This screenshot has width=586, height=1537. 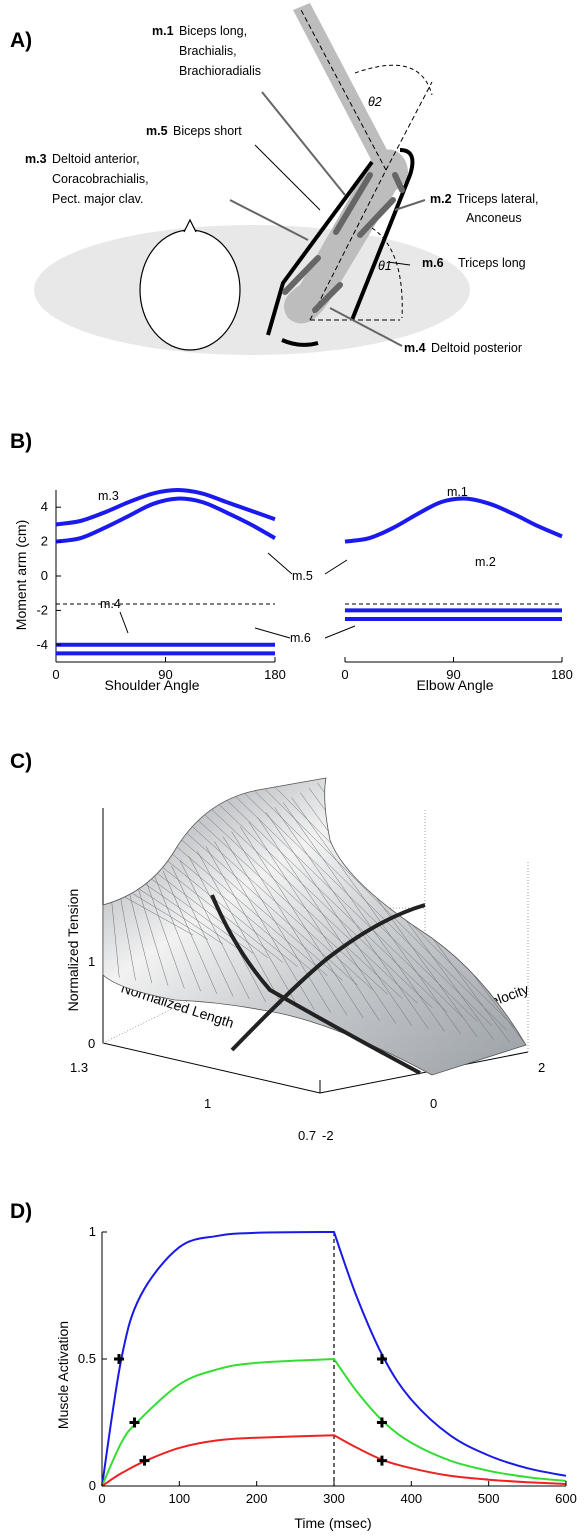 What do you see at coordinates (55, 674) in the screenshot?
I see `b-left-xtick-label: 0` at bounding box center [55, 674].